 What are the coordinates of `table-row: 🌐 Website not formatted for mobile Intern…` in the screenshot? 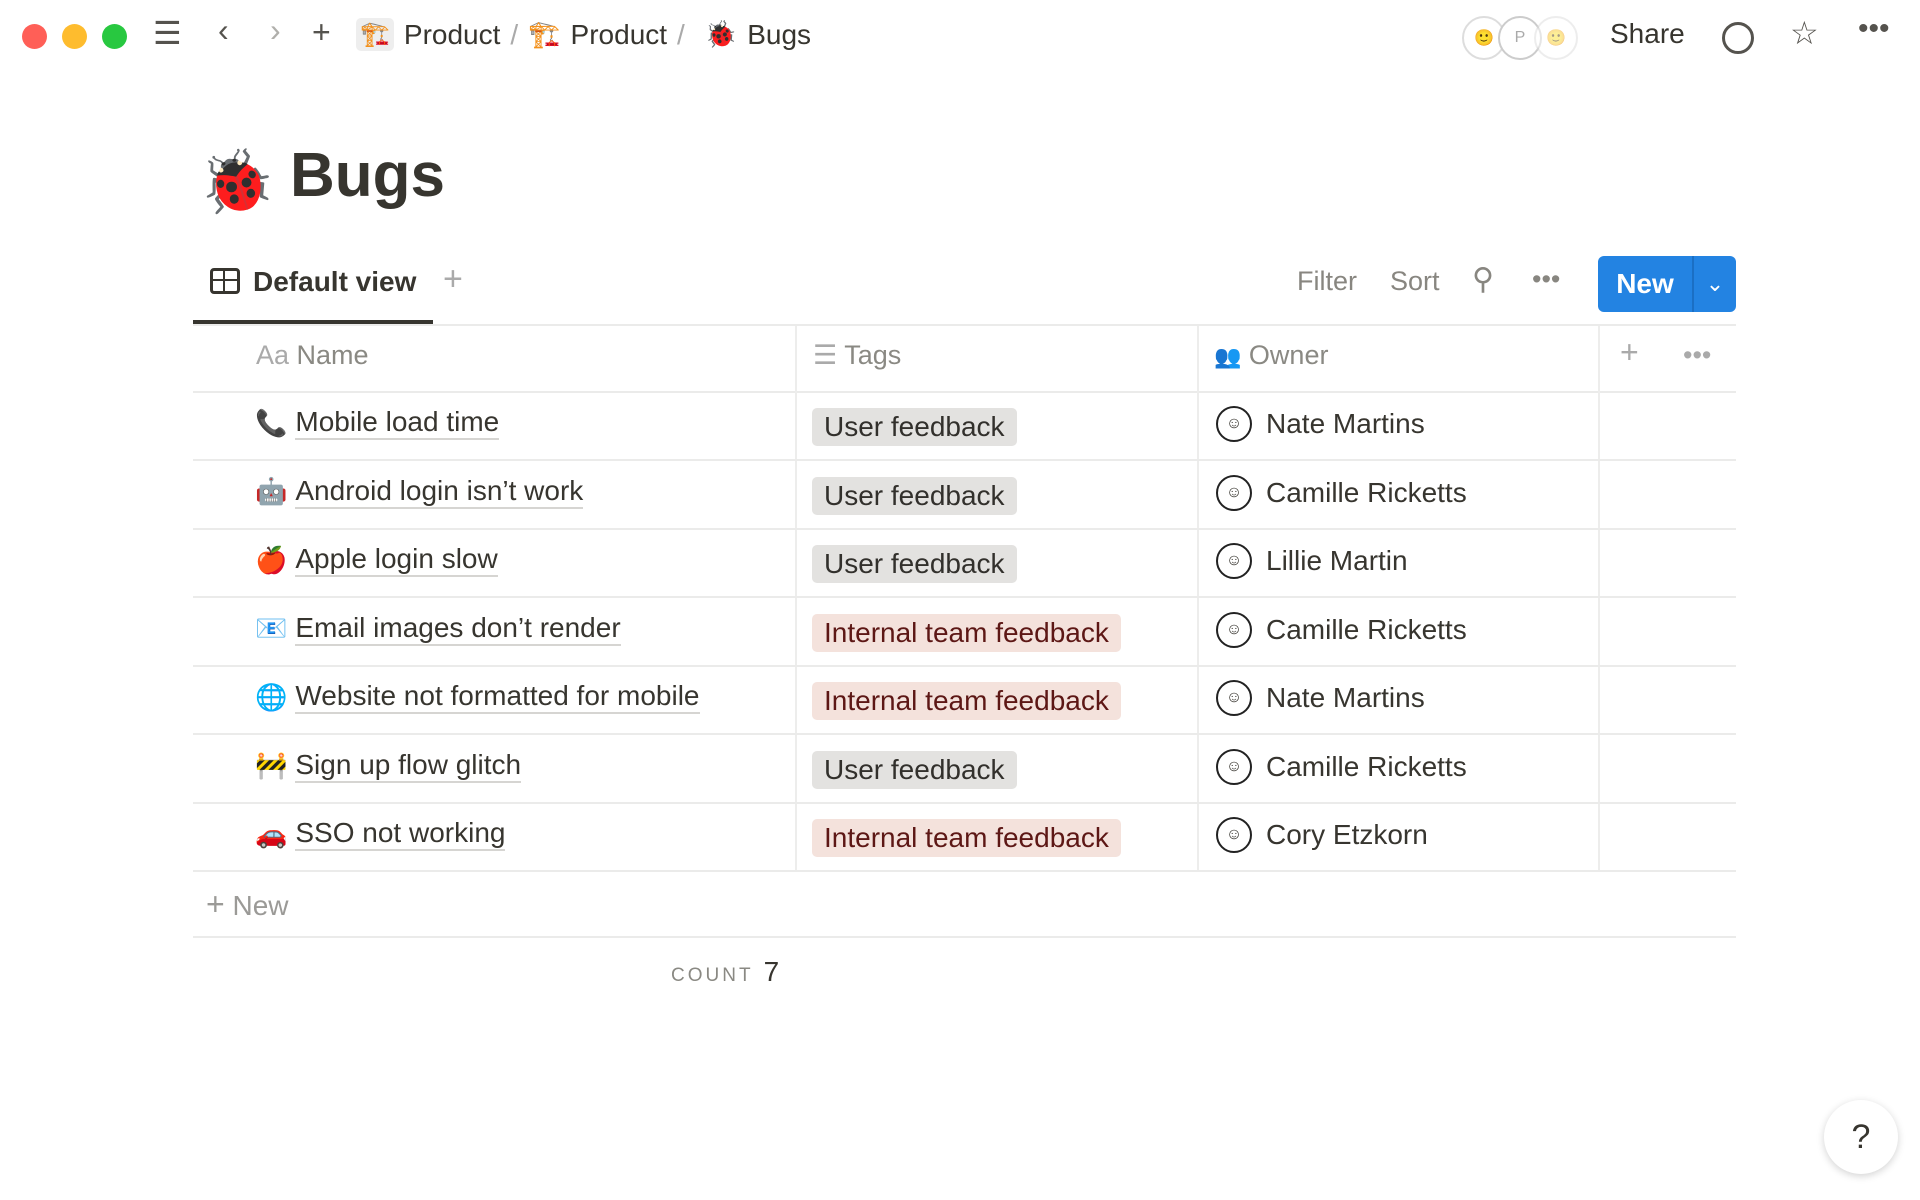 It's located at (964, 700).